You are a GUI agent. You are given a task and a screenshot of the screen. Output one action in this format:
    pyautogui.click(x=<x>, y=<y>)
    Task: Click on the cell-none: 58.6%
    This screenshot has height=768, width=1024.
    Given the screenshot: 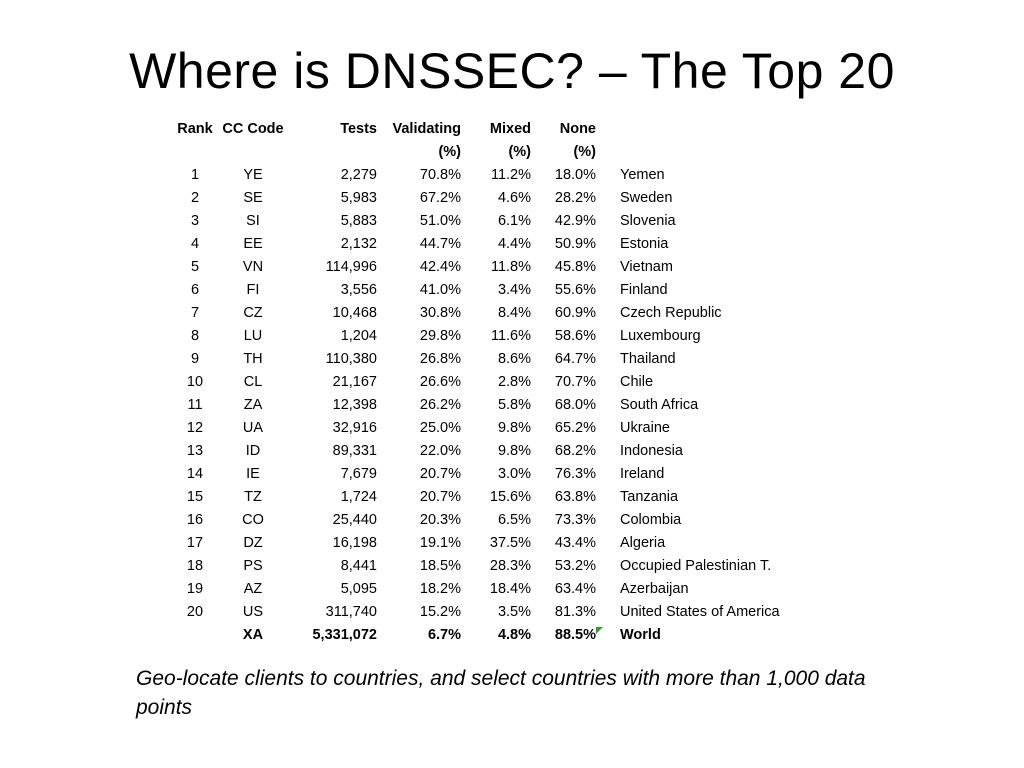 What is the action you would take?
    pyautogui.click(x=575, y=336)
    